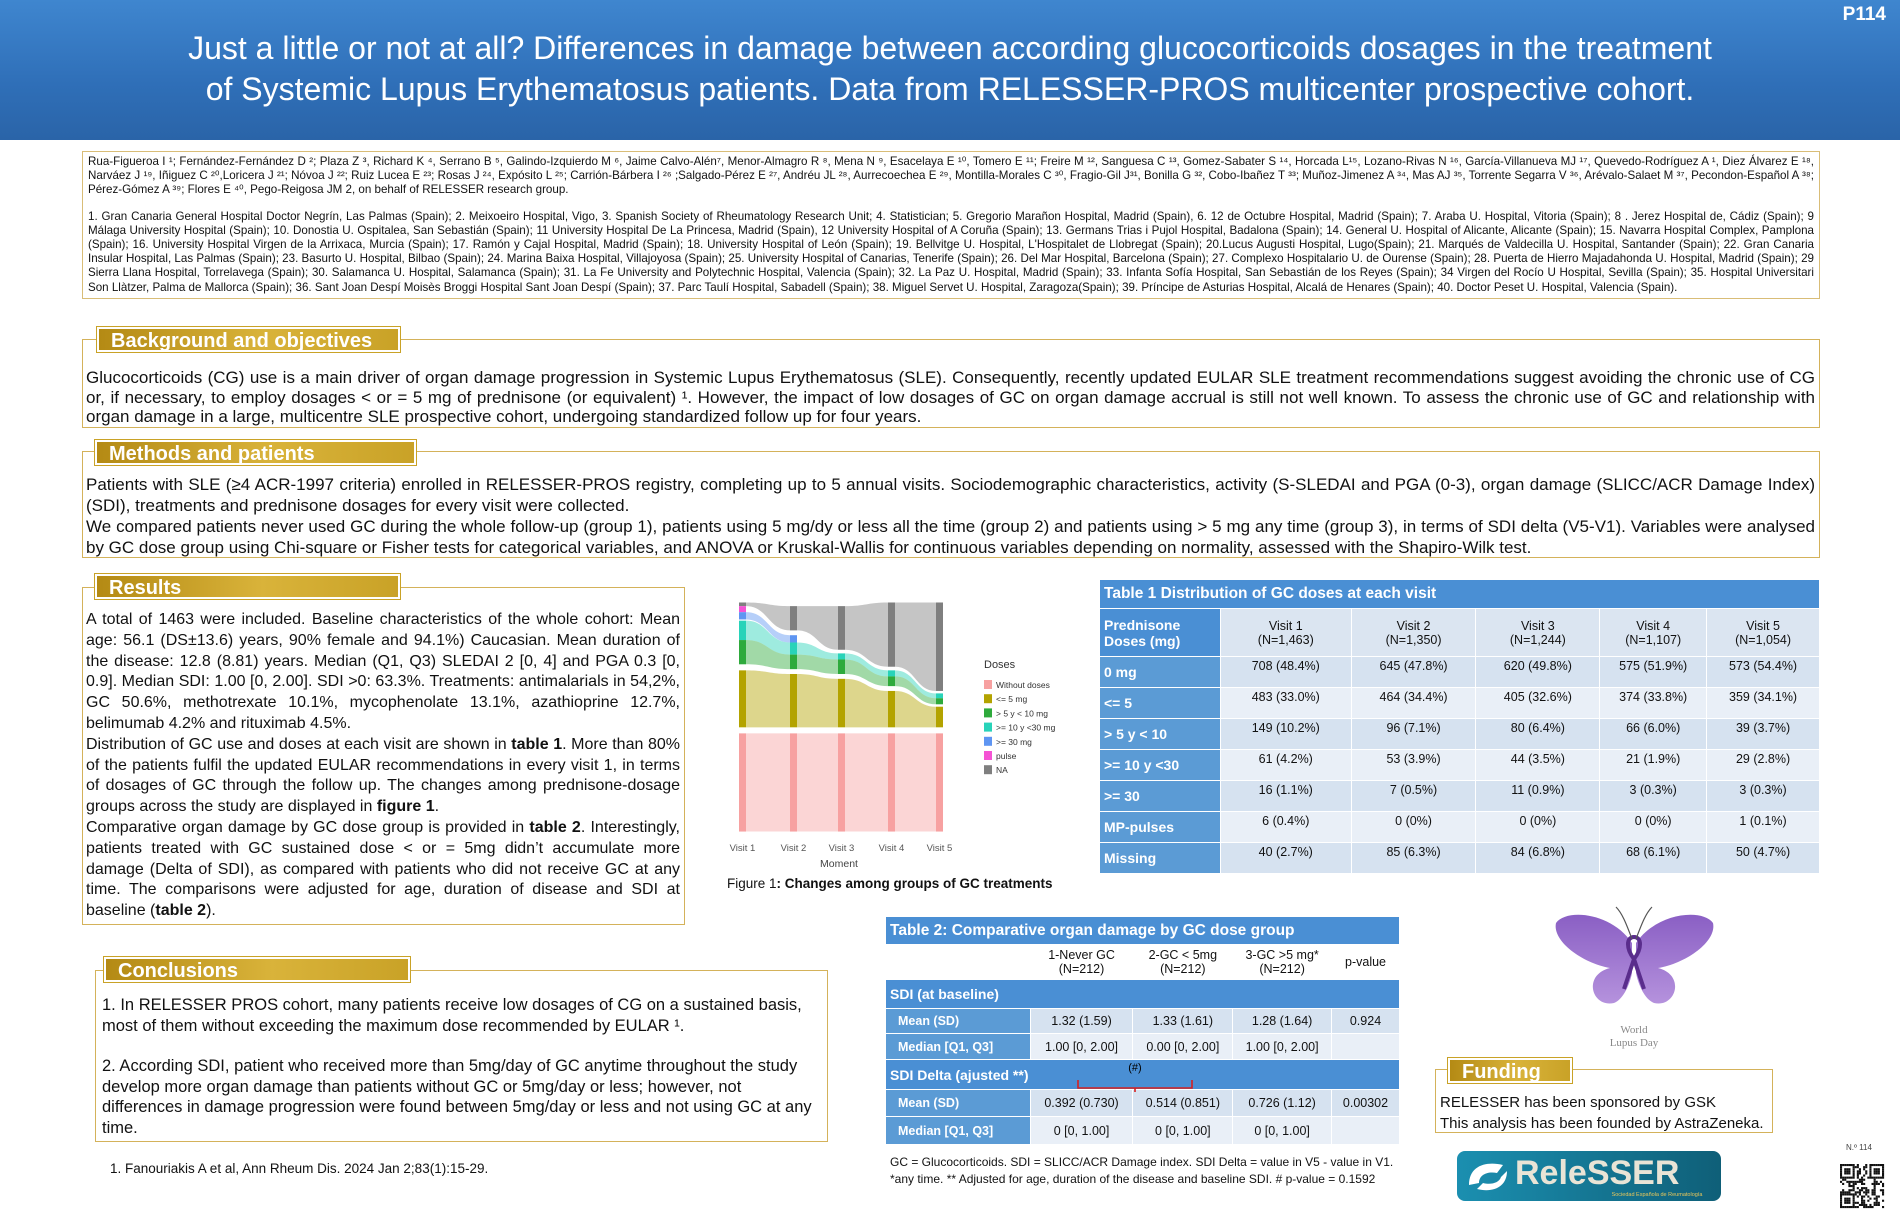 The height and width of the screenshot is (1222, 1900). What do you see at coordinates (988, 699) in the screenshot?
I see `legend-swatch` at bounding box center [988, 699].